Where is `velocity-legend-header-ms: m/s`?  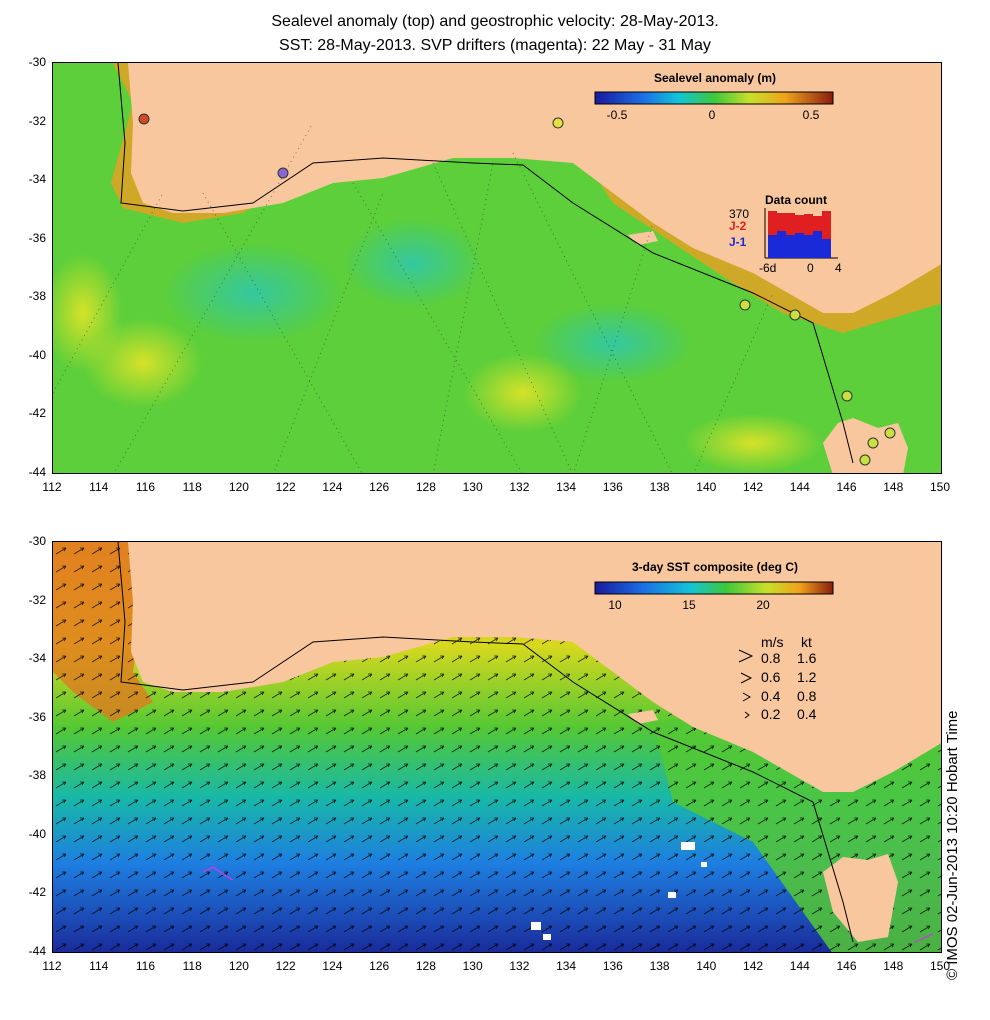
velocity-legend-header-ms: m/s is located at coordinates (772, 642).